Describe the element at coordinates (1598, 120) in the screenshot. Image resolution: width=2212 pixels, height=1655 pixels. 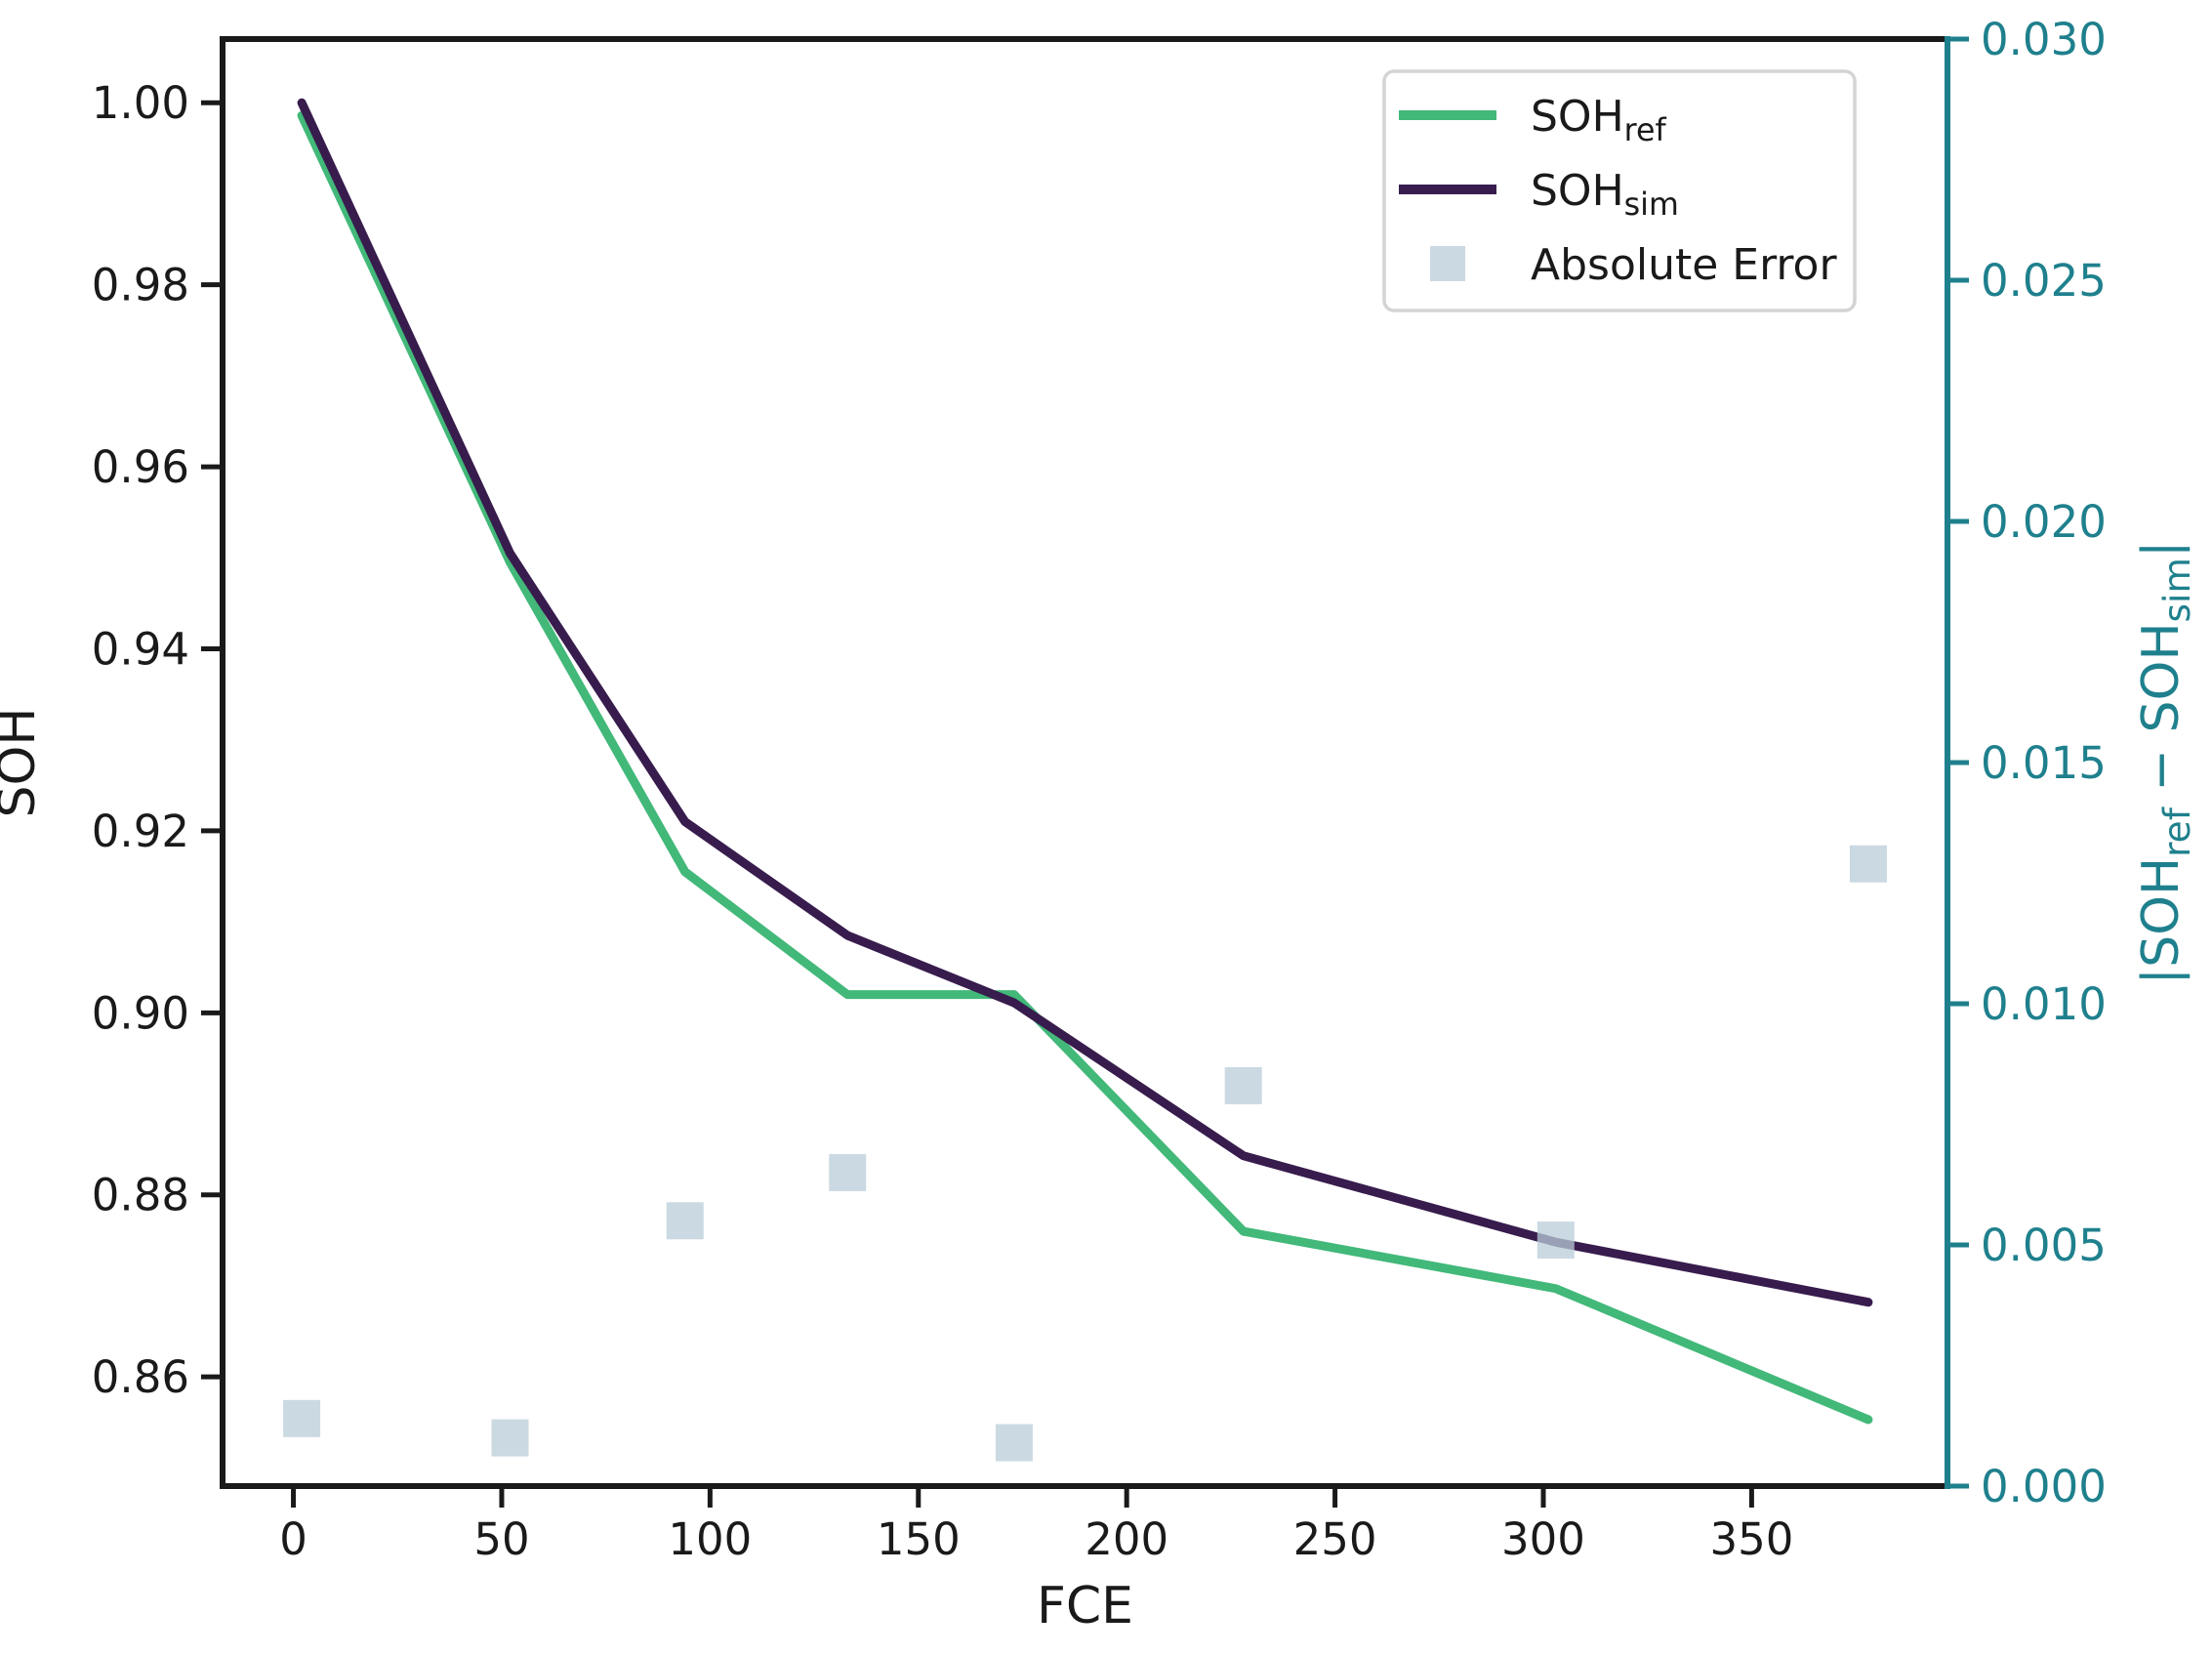
I see `legend-label-soh-ref: SOHref` at that location.